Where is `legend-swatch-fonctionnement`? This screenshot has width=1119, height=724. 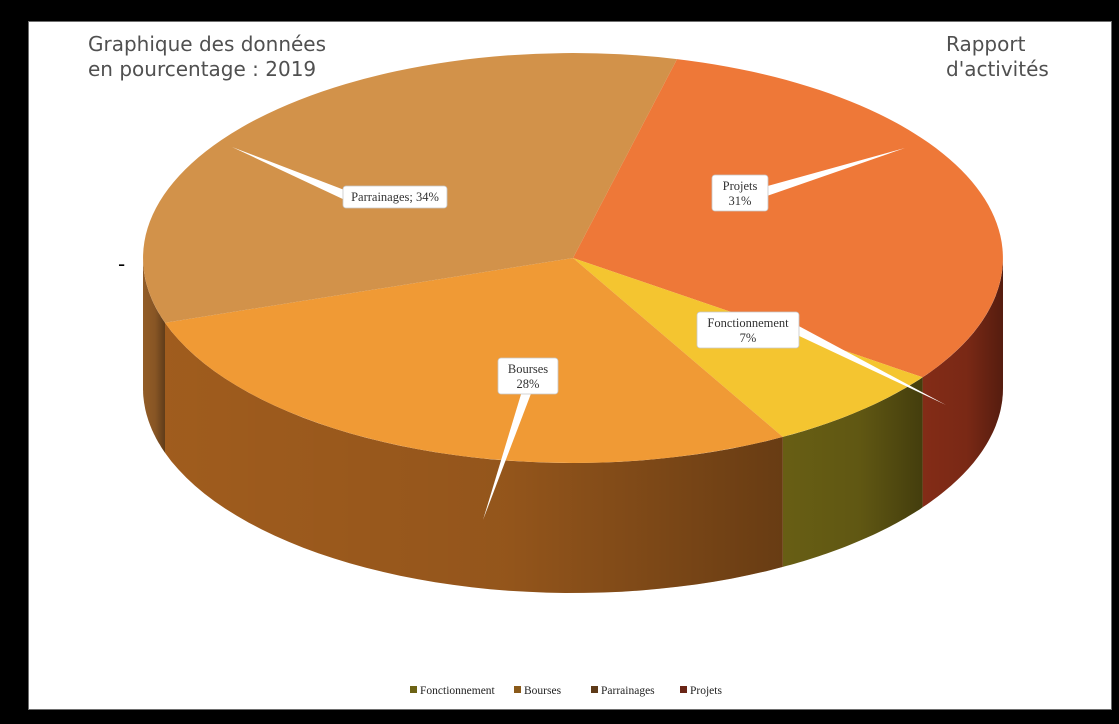 legend-swatch-fonctionnement is located at coordinates (413, 689).